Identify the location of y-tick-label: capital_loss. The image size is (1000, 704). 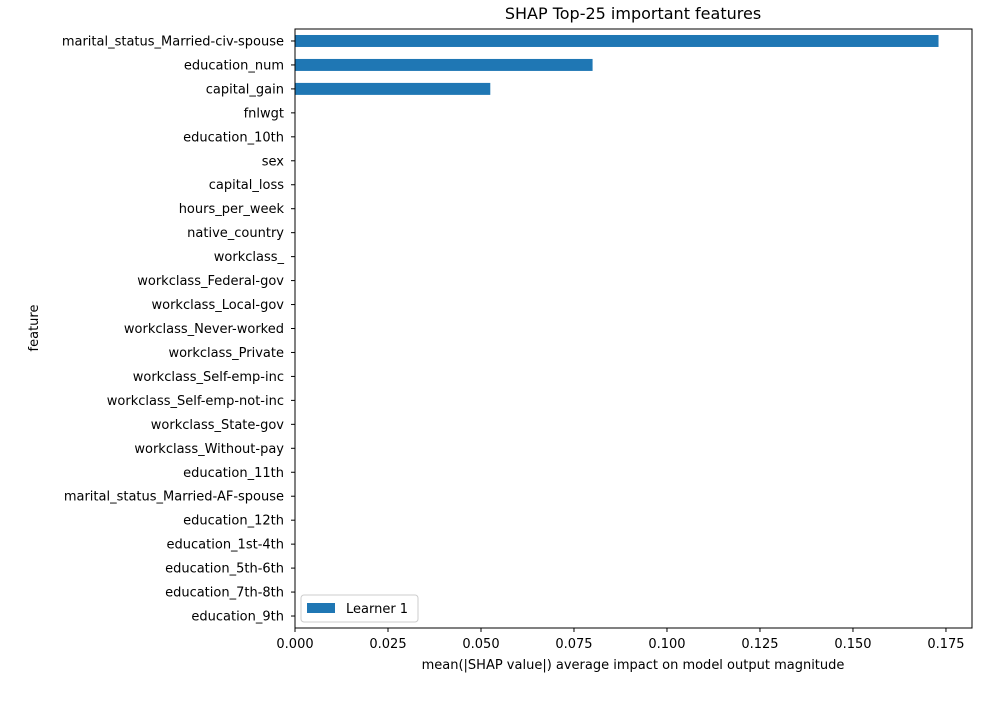
(246, 185).